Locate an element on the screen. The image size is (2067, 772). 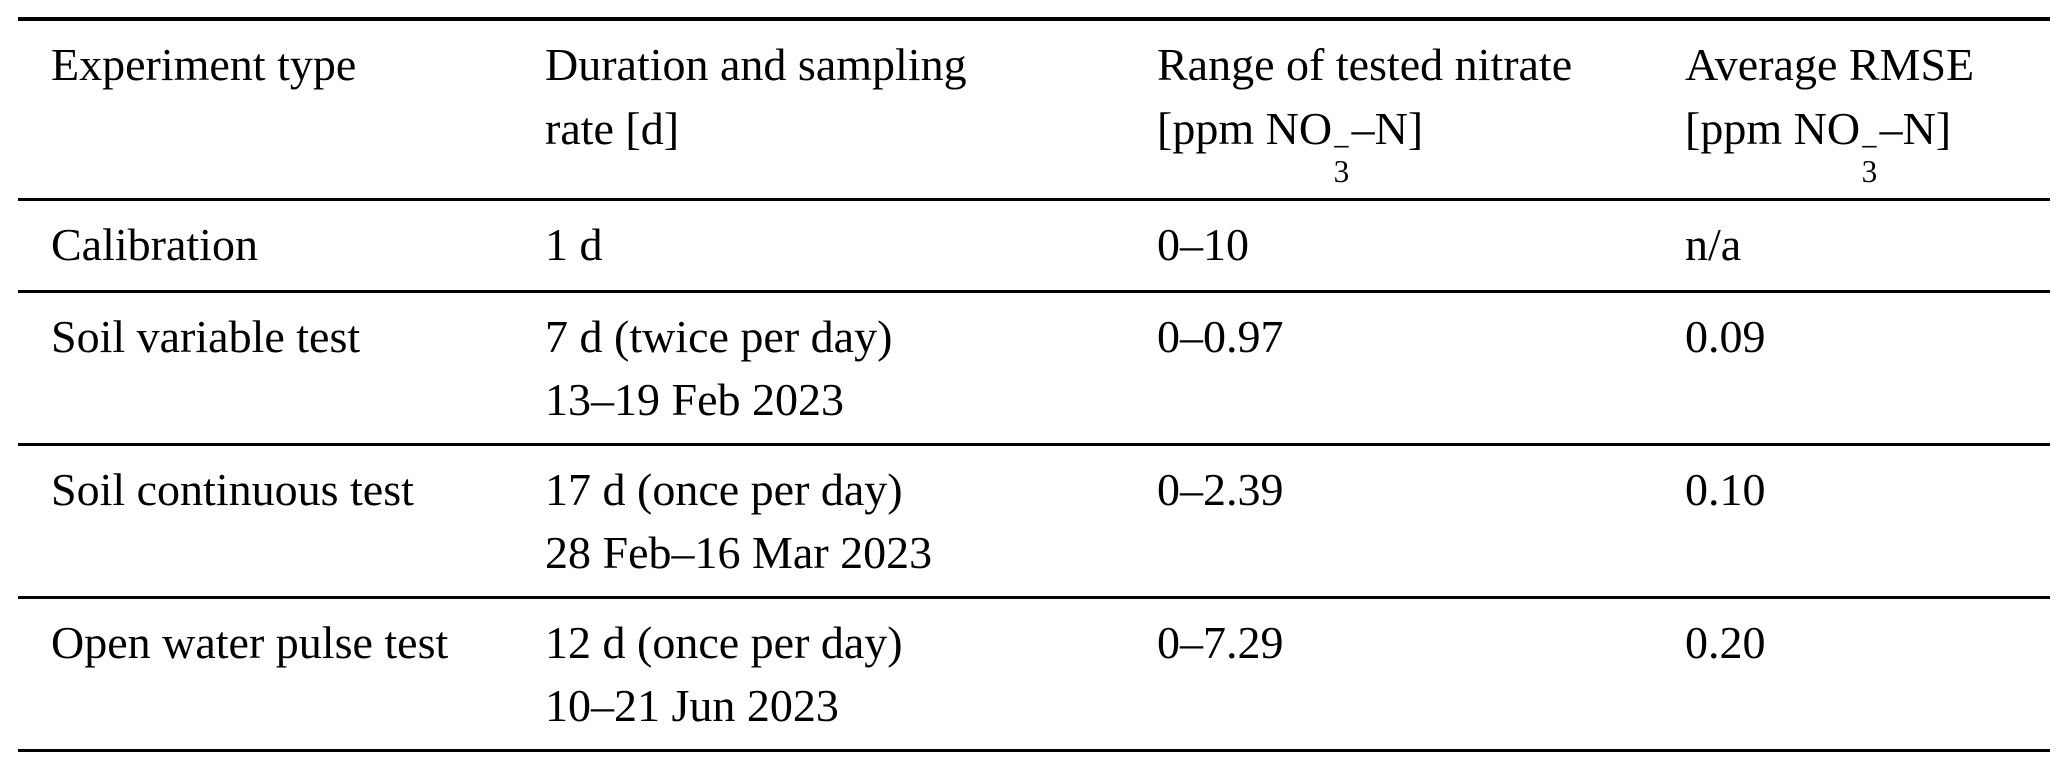
table-row-calibration: Calibration 1 d 0–10 n/a is located at coordinates (1034, 245).